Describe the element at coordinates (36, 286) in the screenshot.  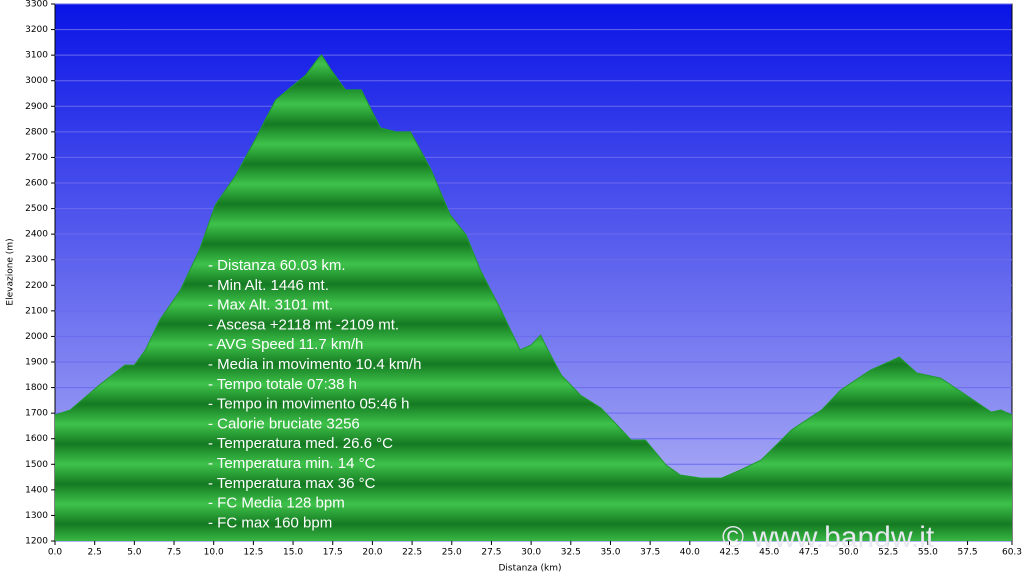
I see `y-tick-label: 2200` at that location.